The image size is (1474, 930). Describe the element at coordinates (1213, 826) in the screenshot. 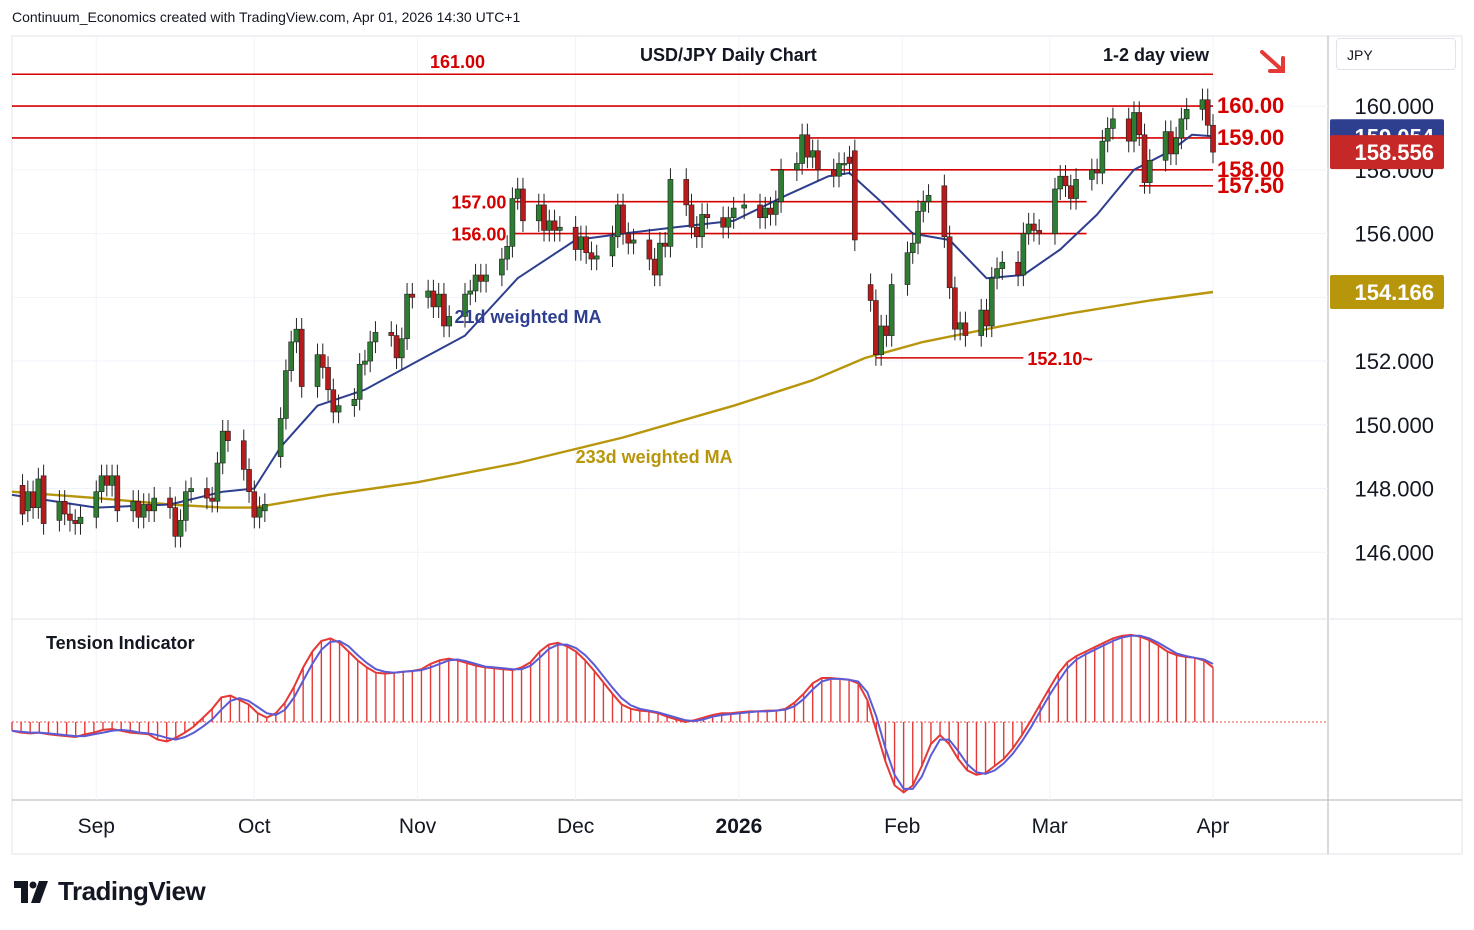

I see `x-tick-label: Apr` at that location.